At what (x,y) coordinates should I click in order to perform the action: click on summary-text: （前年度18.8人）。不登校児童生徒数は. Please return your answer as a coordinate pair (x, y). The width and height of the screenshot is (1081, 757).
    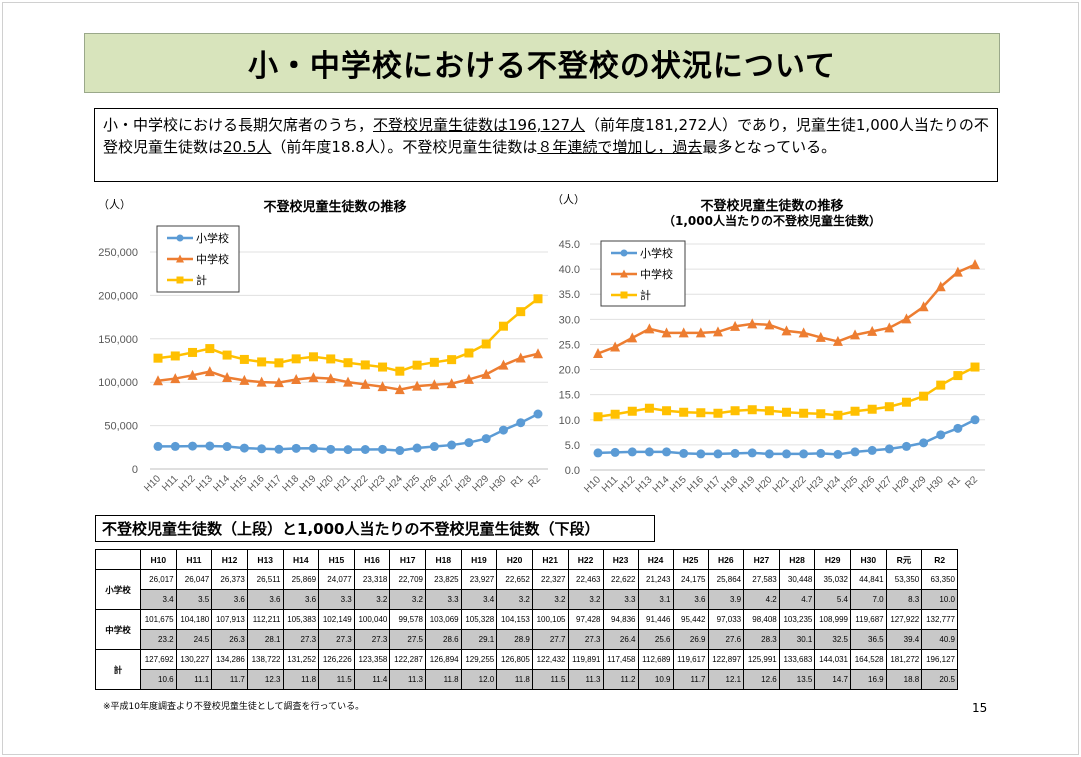
    Looking at the image, I should click on (404, 147).